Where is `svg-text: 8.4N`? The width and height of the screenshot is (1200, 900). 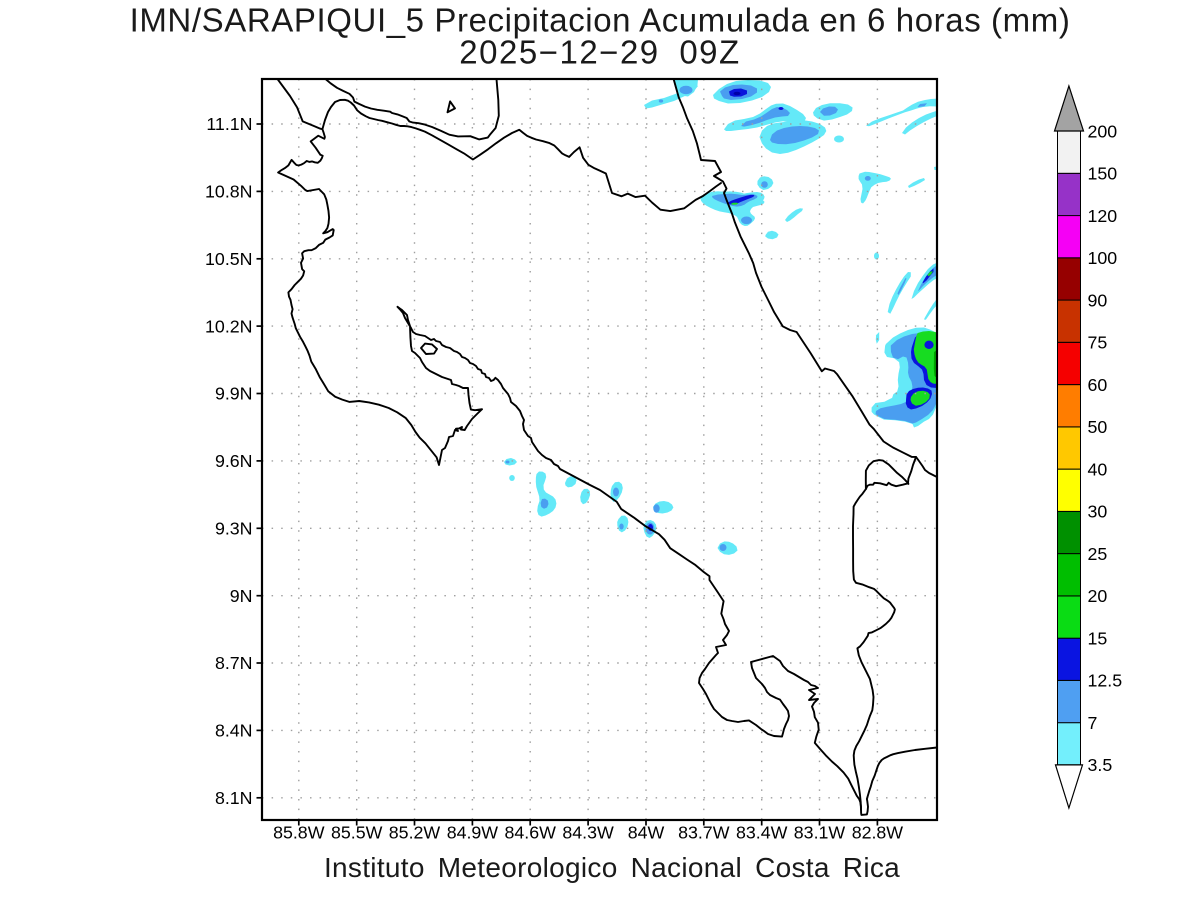 svg-text: 8.4N is located at coordinates (234, 731).